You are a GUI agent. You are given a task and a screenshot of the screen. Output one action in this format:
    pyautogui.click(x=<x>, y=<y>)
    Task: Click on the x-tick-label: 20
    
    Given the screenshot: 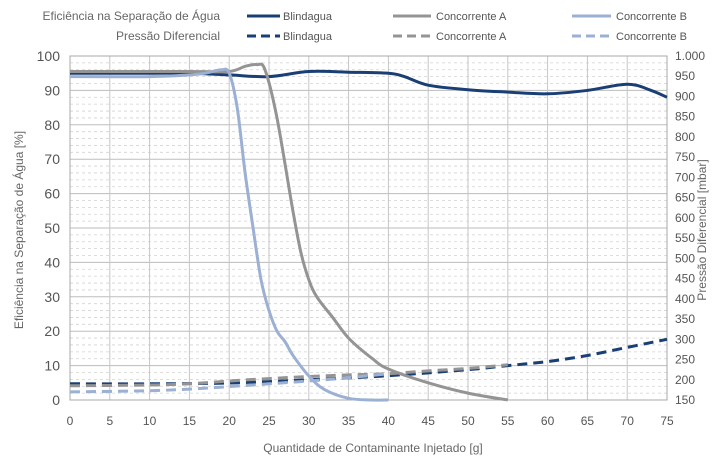 What is the action you would take?
    pyautogui.click(x=230, y=421)
    